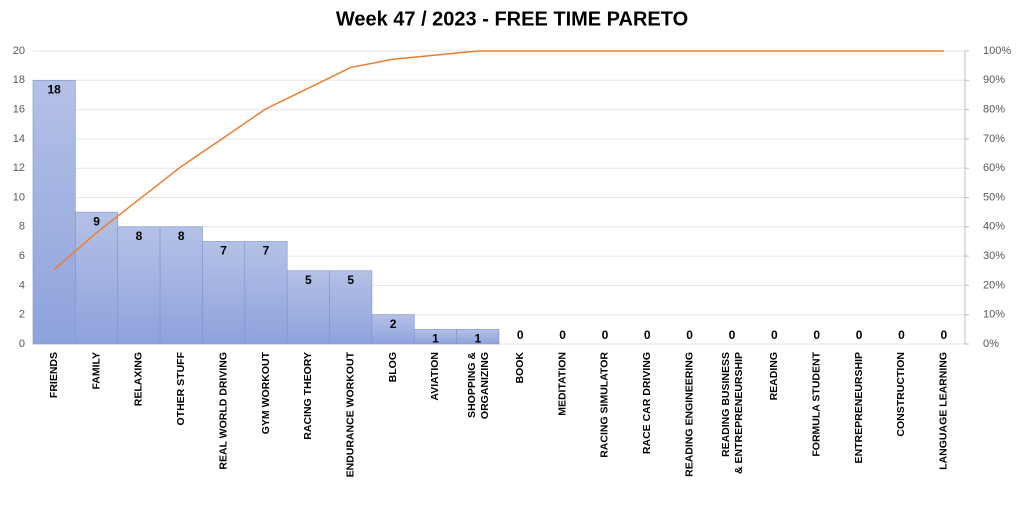 The height and width of the screenshot is (509, 1023). I want to click on x-tick-label: AVIATION, so click(435, 376).